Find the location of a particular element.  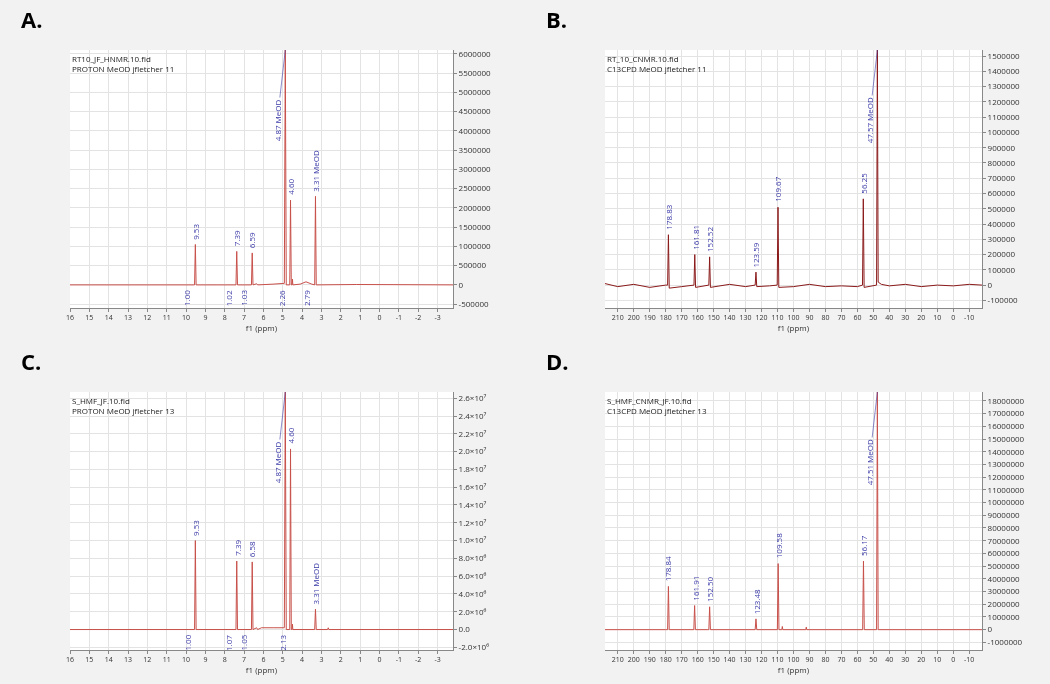

y-tick-label: 1.2×10⁷ is located at coordinates (472, 522).